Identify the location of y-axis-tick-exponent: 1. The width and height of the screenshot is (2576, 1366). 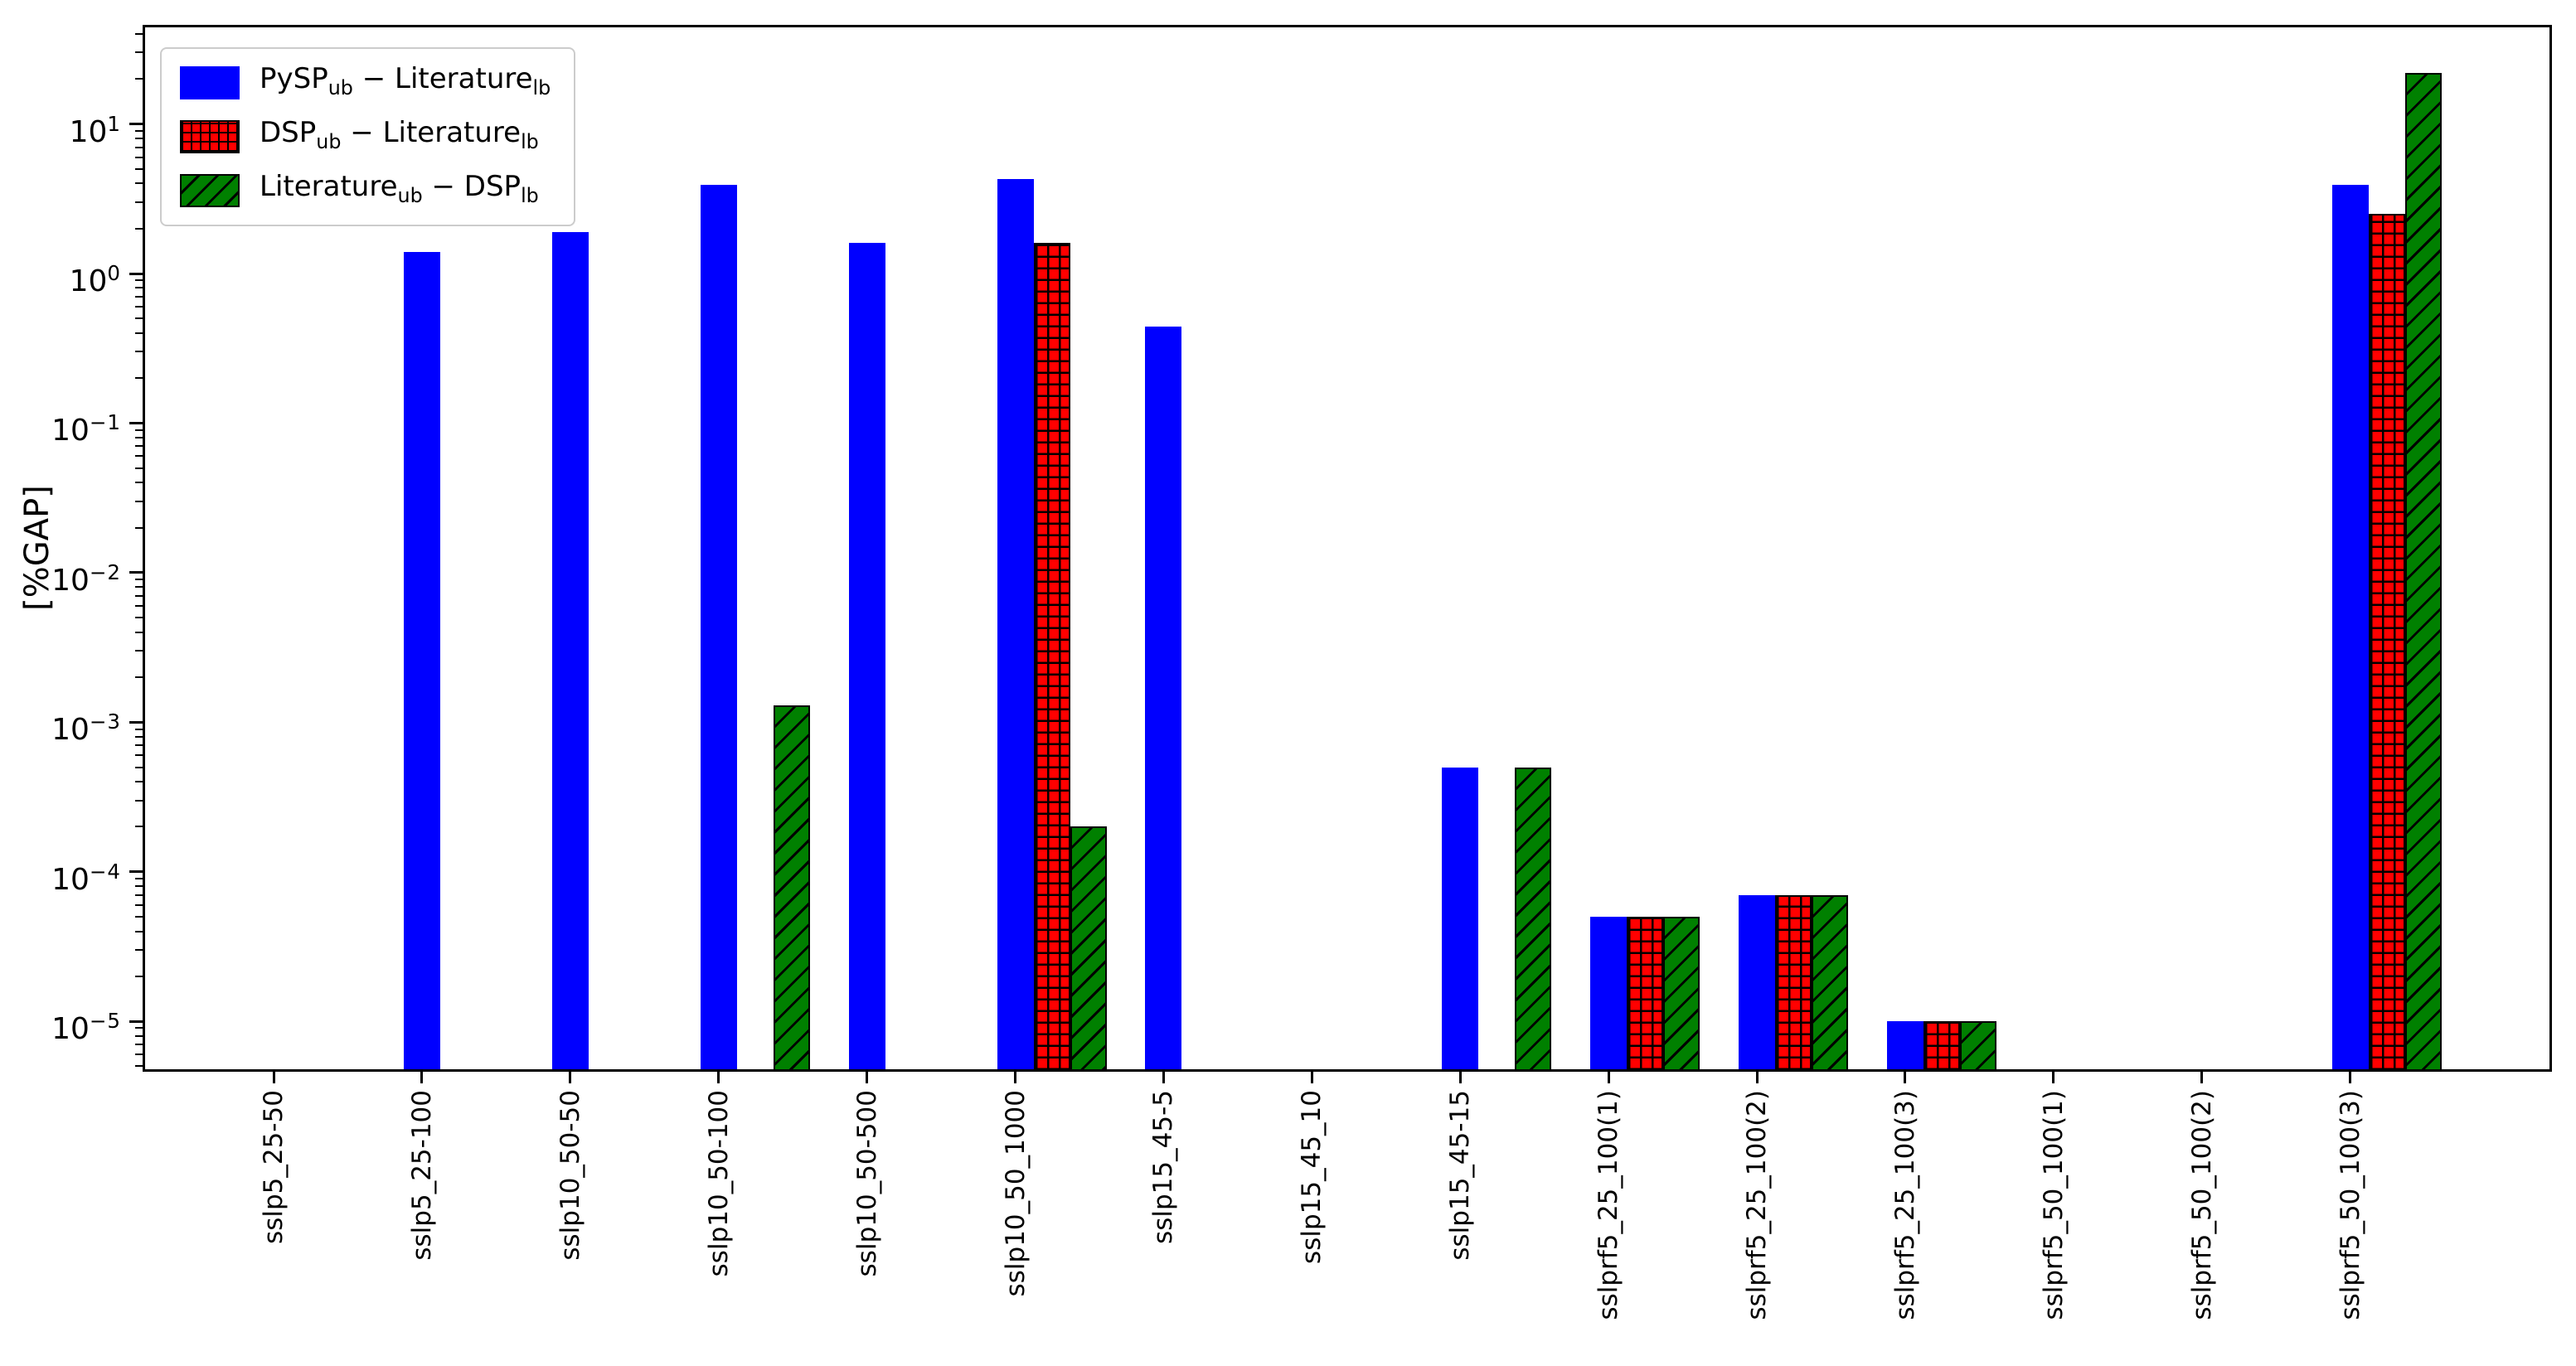
(114, 123).